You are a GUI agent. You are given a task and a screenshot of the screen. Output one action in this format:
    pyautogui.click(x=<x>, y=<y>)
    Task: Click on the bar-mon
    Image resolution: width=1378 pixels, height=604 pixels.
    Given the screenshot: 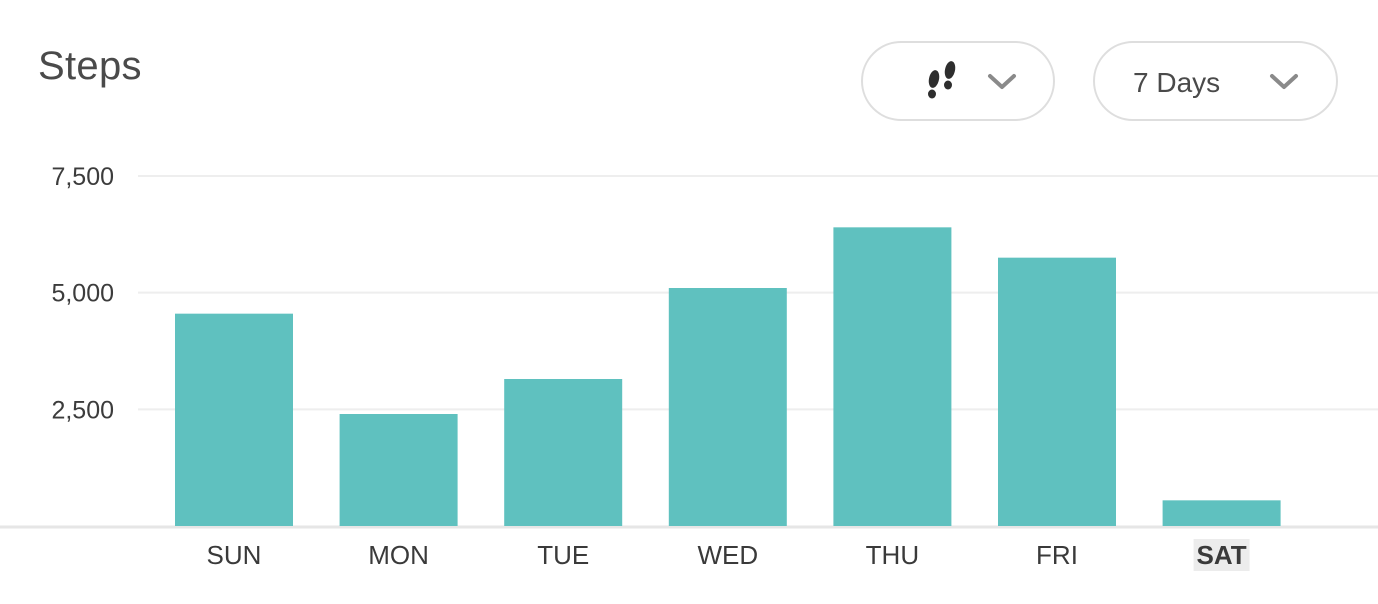 What is the action you would take?
    pyautogui.click(x=398, y=470)
    